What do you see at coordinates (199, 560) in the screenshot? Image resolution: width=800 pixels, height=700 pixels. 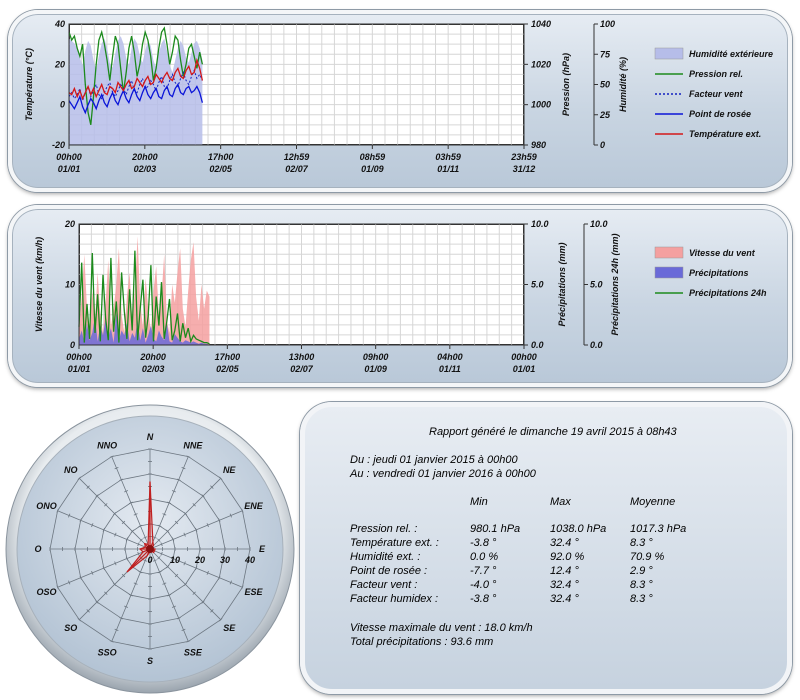 I see `radar-radial-tick-label: 20` at bounding box center [199, 560].